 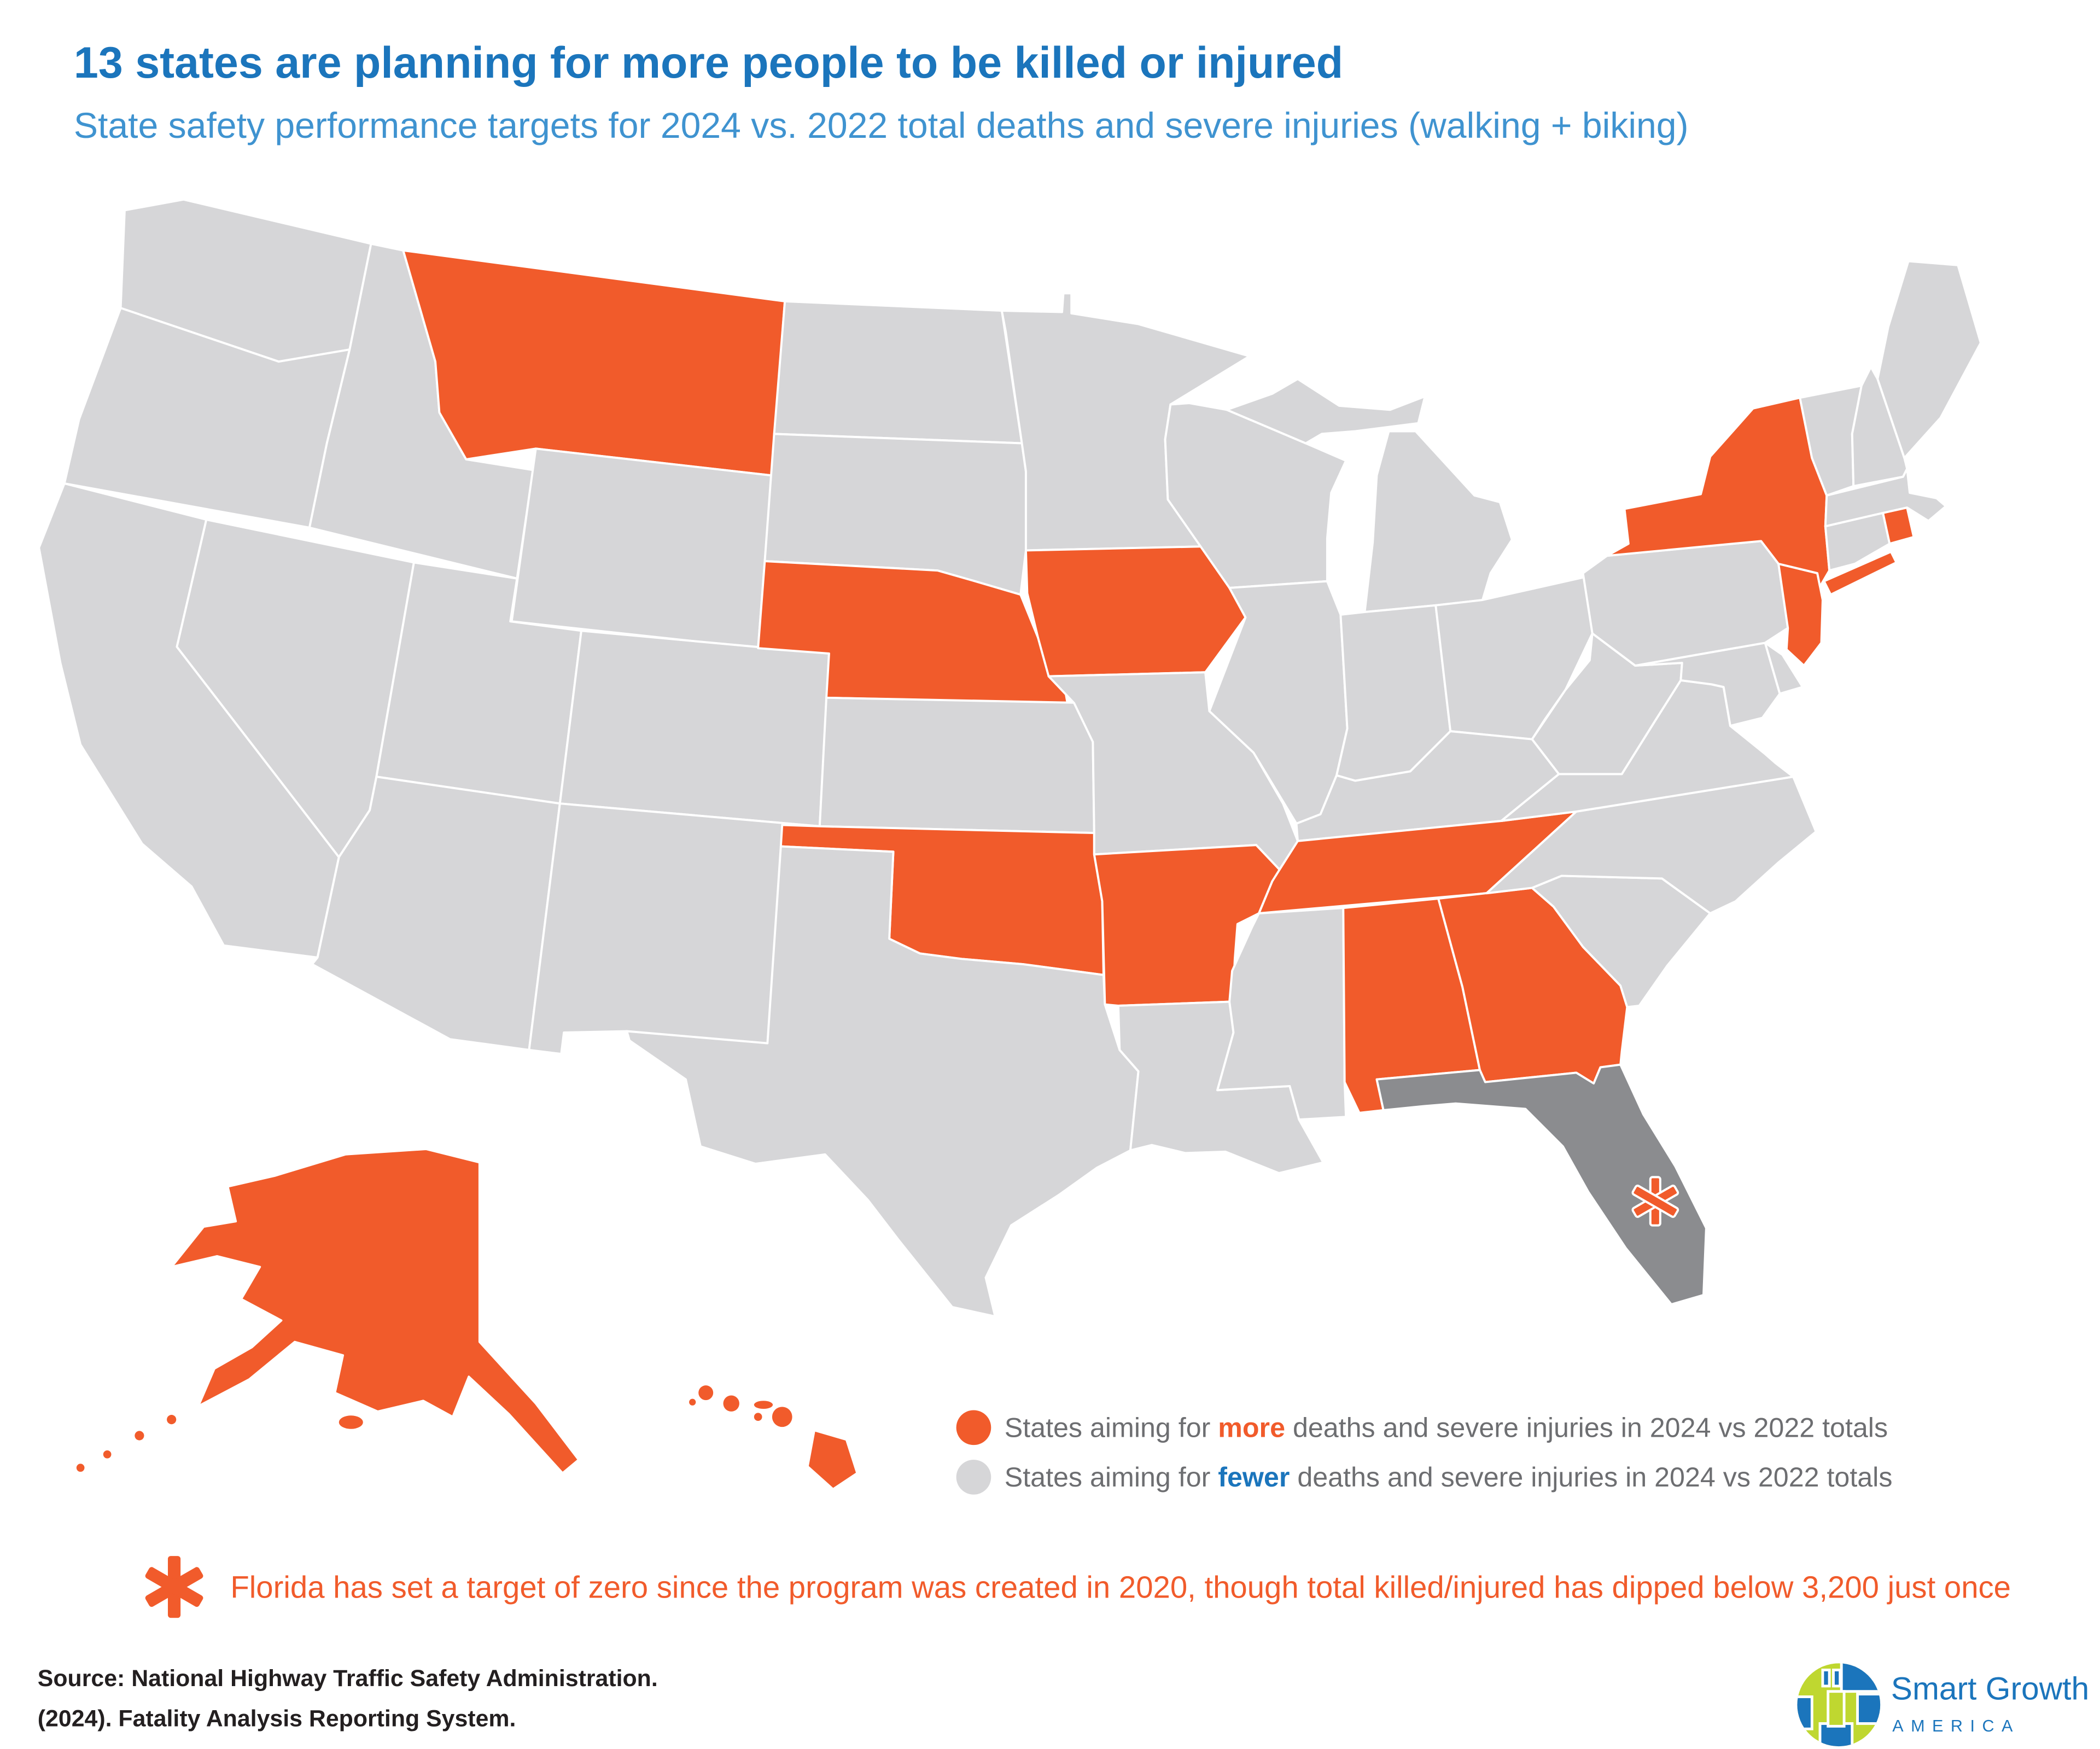 What do you see at coordinates (731, 1403) in the screenshot?
I see `state-hawaii-oahu` at bounding box center [731, 1403].